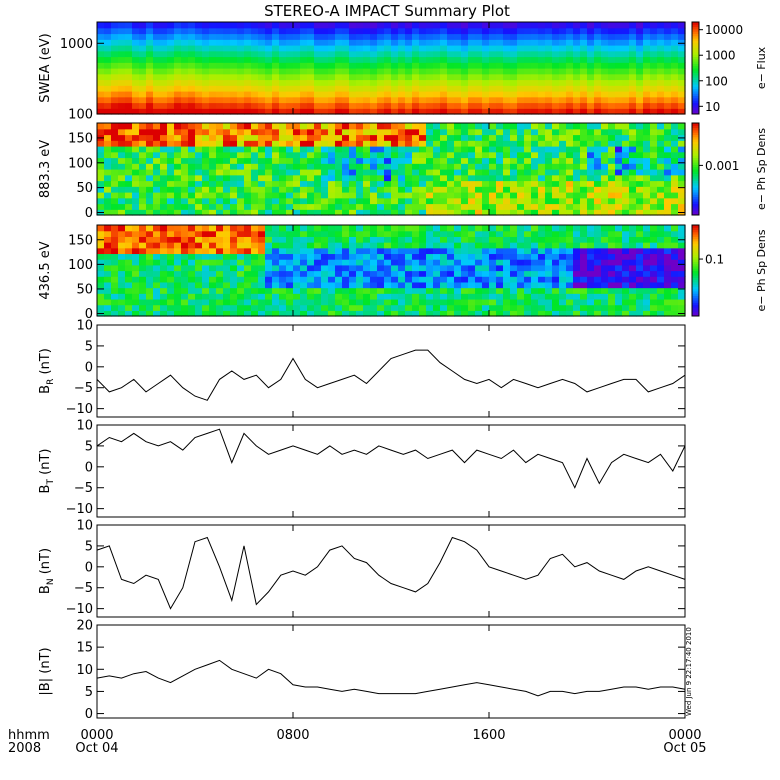  I want to click on spectrogram-pad883, so click(391, 169).